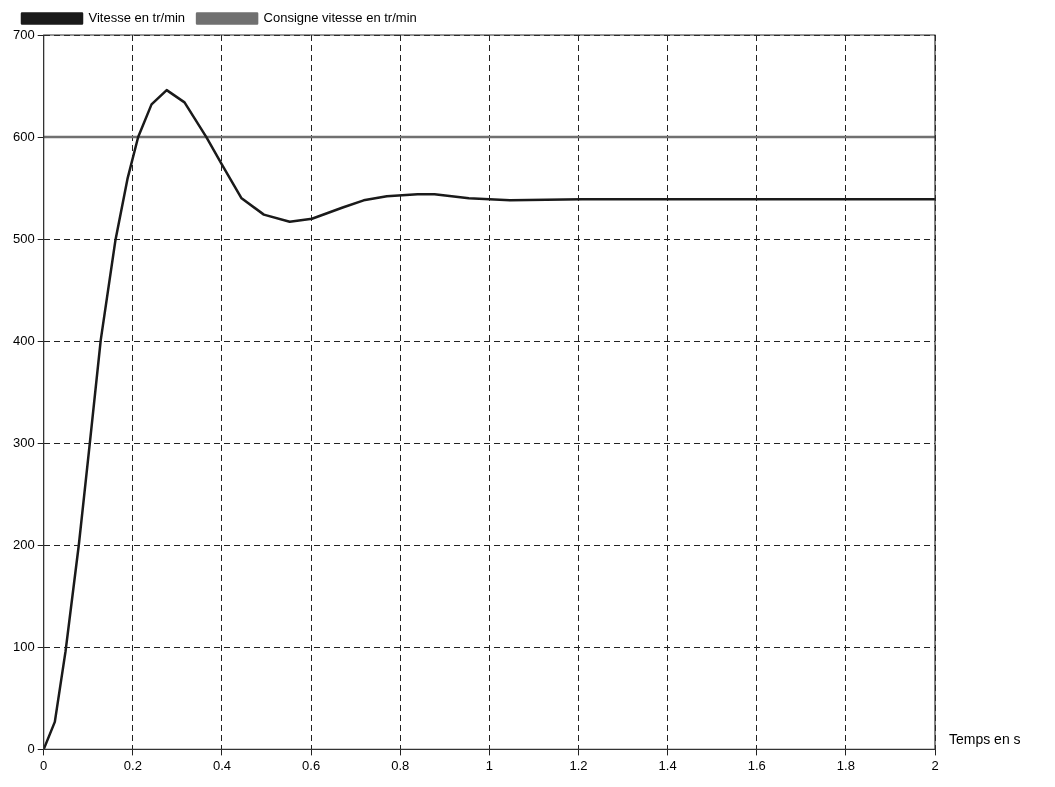  Describe the element at coordinates (985, 739) in the screenshot. I see `x-axis-title: Temps en s` at that location.